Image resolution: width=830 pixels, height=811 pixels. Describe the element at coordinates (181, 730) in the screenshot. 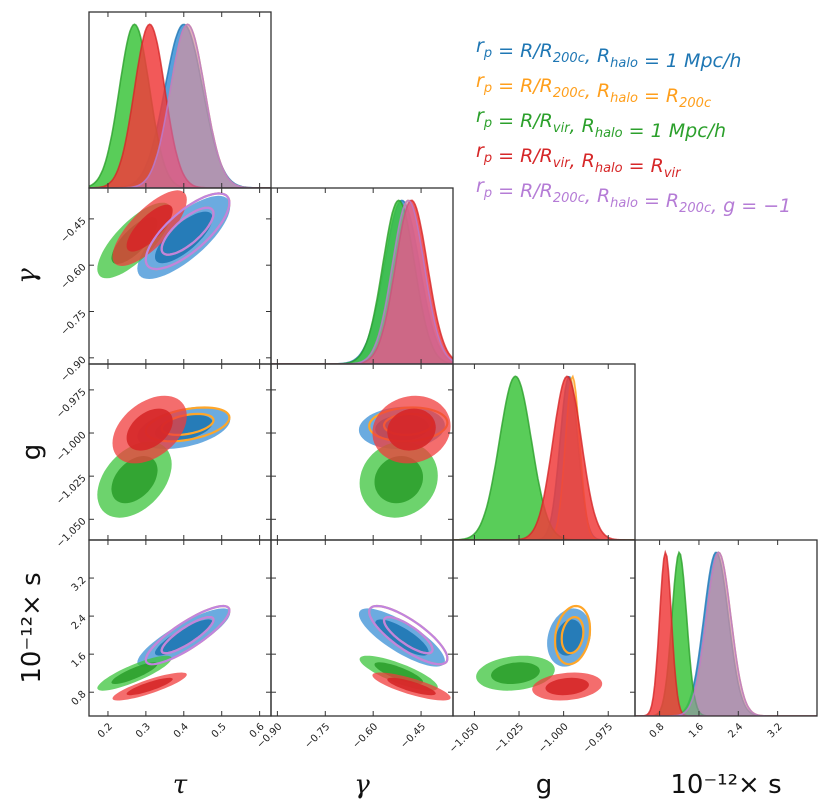

I see `x-tick-label-tau: 0.4` at that location.